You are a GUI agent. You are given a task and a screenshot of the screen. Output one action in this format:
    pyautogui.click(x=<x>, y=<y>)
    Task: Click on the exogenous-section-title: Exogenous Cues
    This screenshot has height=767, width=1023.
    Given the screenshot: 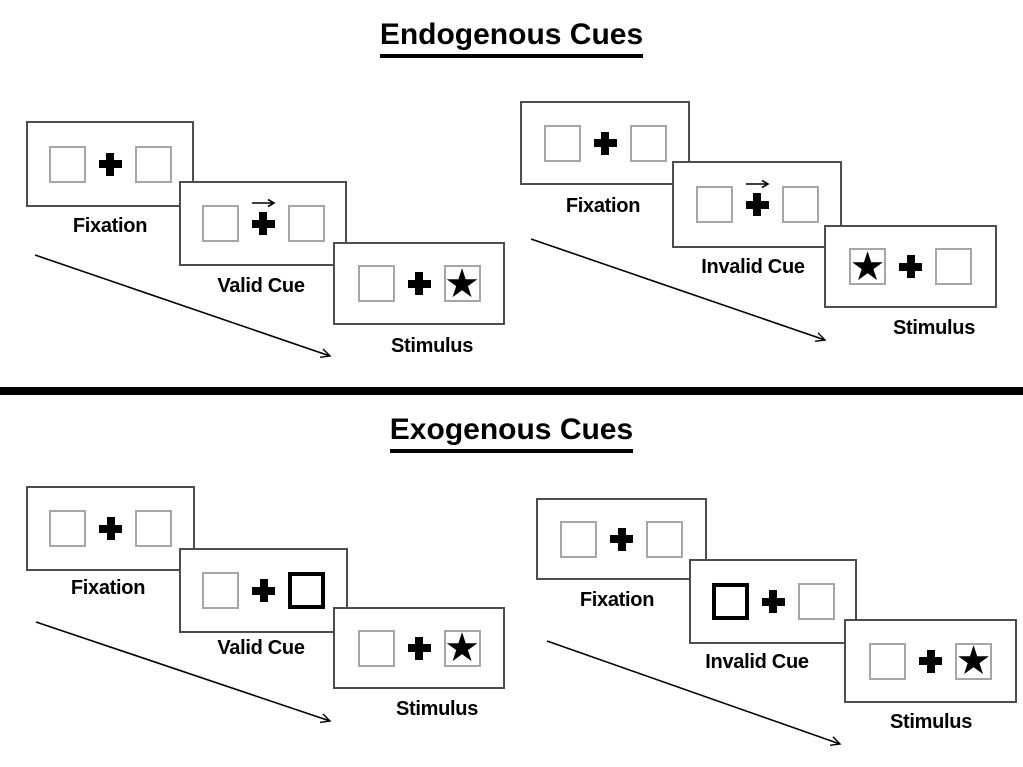 What is the action you would take?
    pyautogui.click(x=511, y=433)
    